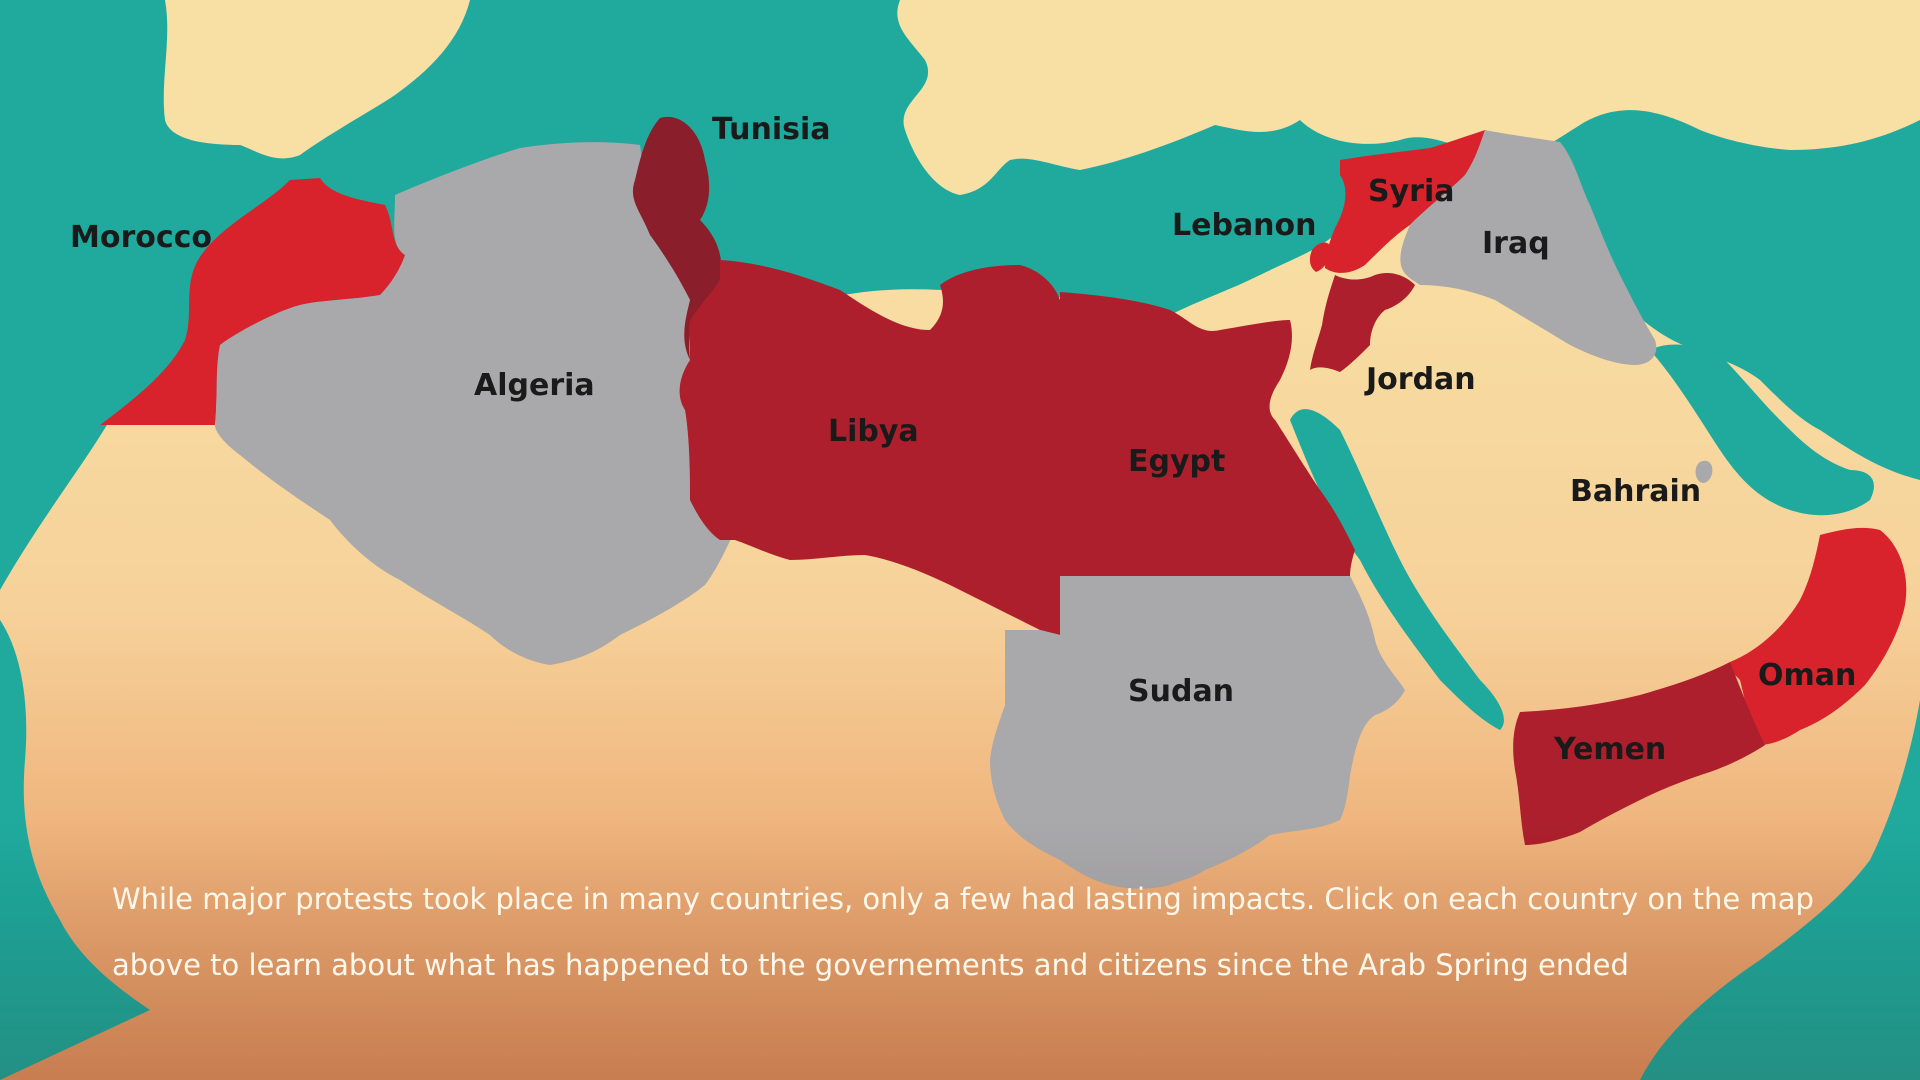 The height and width of the screenshot is (1080, 1920). Describe the element at coordinates (1408, 97) in the screenshot. I see `europe-landmass-east` at that location.